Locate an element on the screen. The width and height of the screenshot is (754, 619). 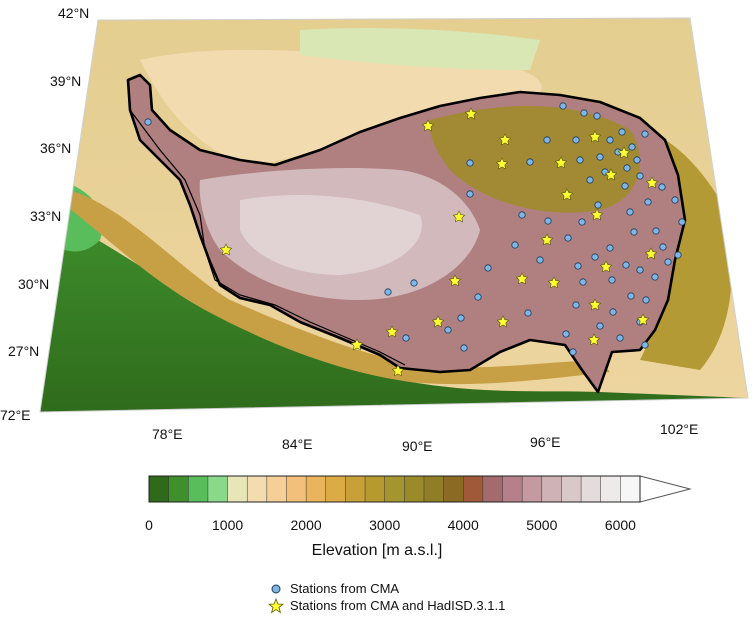
high-interior-core is located at coordinates (331, 235).